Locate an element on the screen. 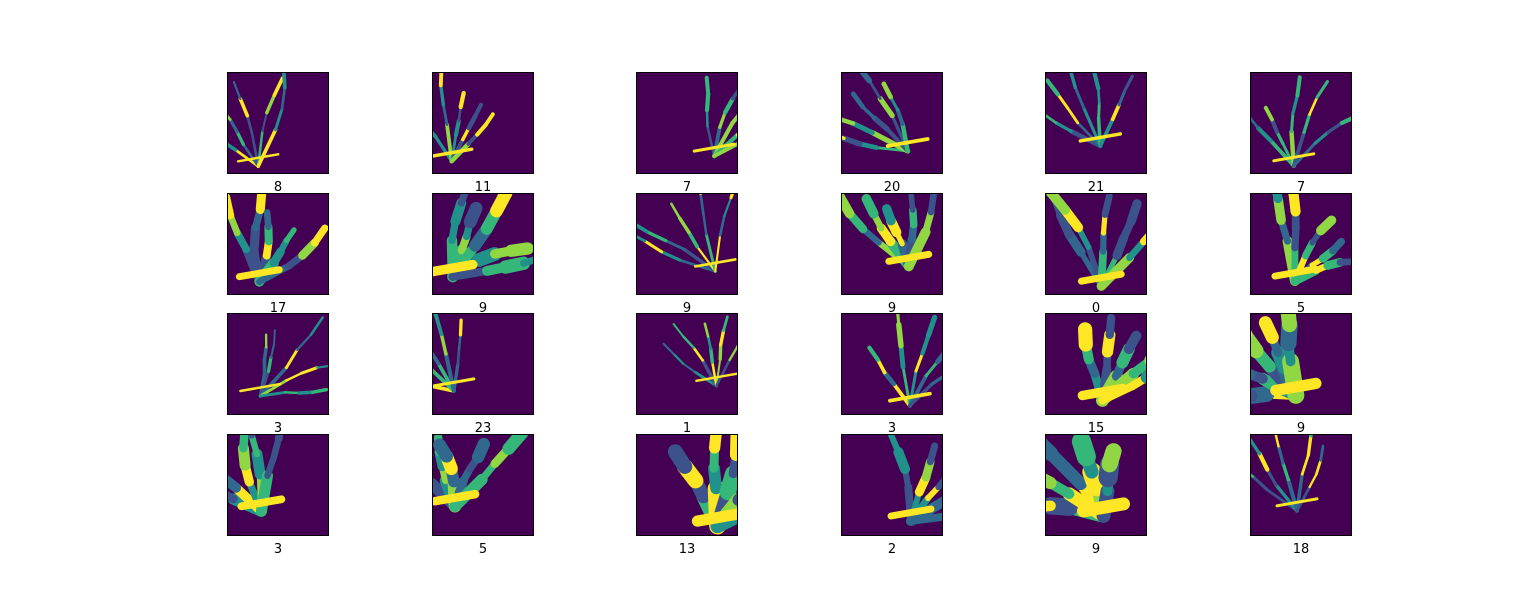 Image resolution: width=1539 pixels, height=600 pixels. panel-label: 0 is located at coordinates (1096, 308).